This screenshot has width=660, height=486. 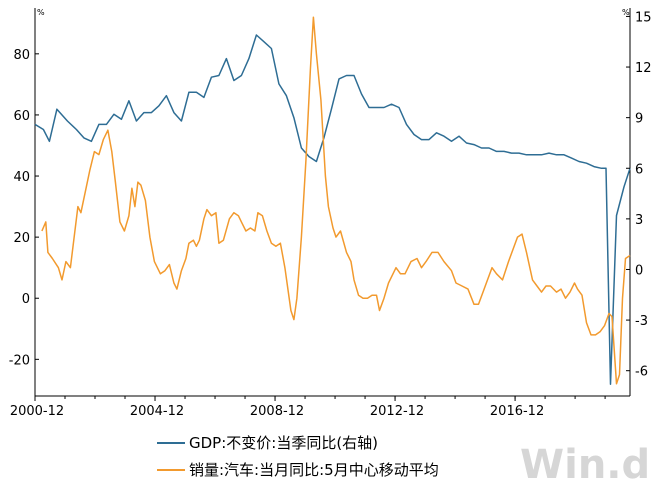 What do you see at coordinates (643, 68) in the screenshot?
I see `right-tick-label: 12` at bounding box center [643, 68].